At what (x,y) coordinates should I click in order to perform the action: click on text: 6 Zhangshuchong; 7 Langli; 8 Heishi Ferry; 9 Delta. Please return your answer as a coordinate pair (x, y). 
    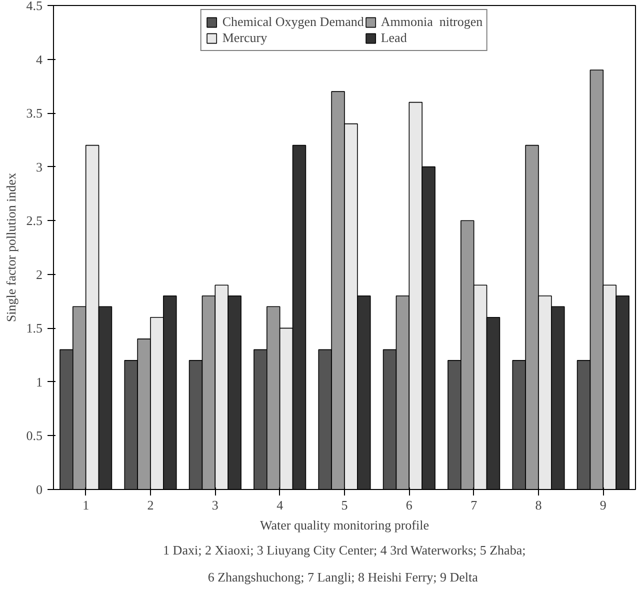
    Looking at the image, I should click on (343, 577).